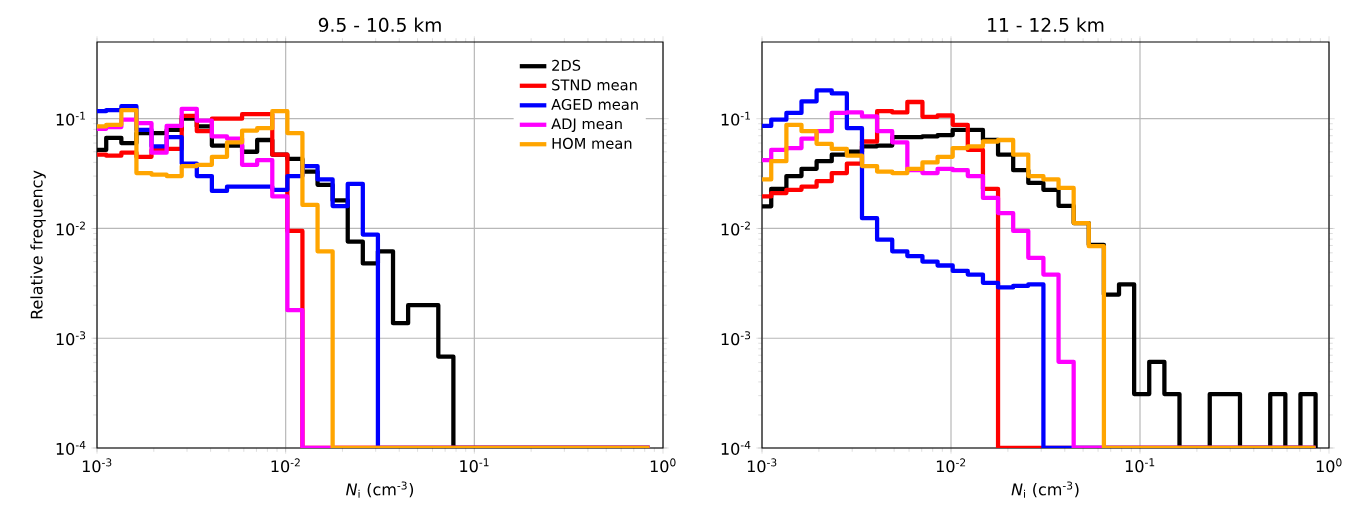 The image size is (1351, 516). I want to click on legend-label: ADJ mean, so click(586, 125).